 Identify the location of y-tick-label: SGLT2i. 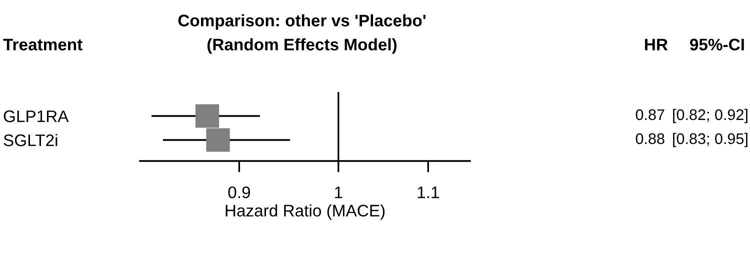
(31, 140).